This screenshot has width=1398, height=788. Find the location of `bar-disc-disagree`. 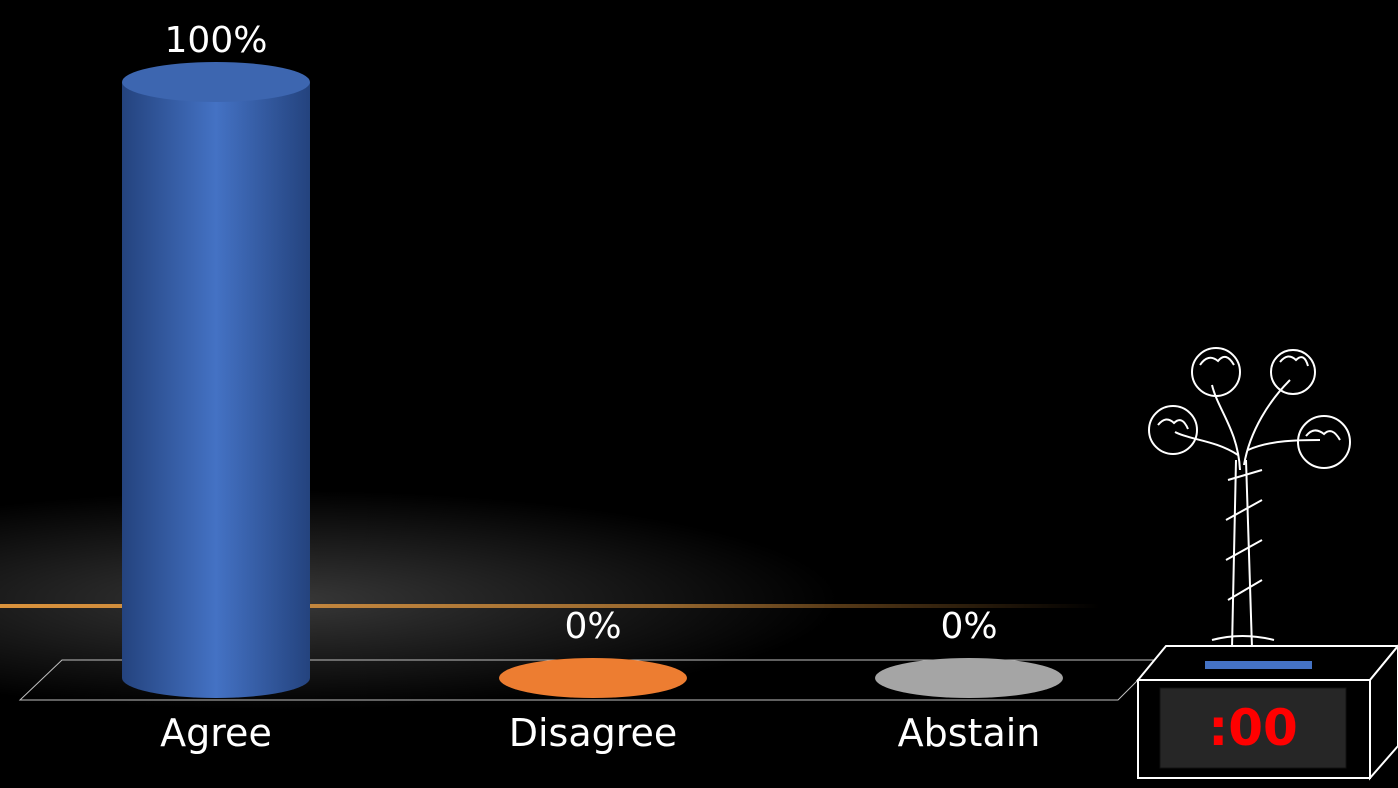

bar-disc-disagree is located at coordinates (593, 678).